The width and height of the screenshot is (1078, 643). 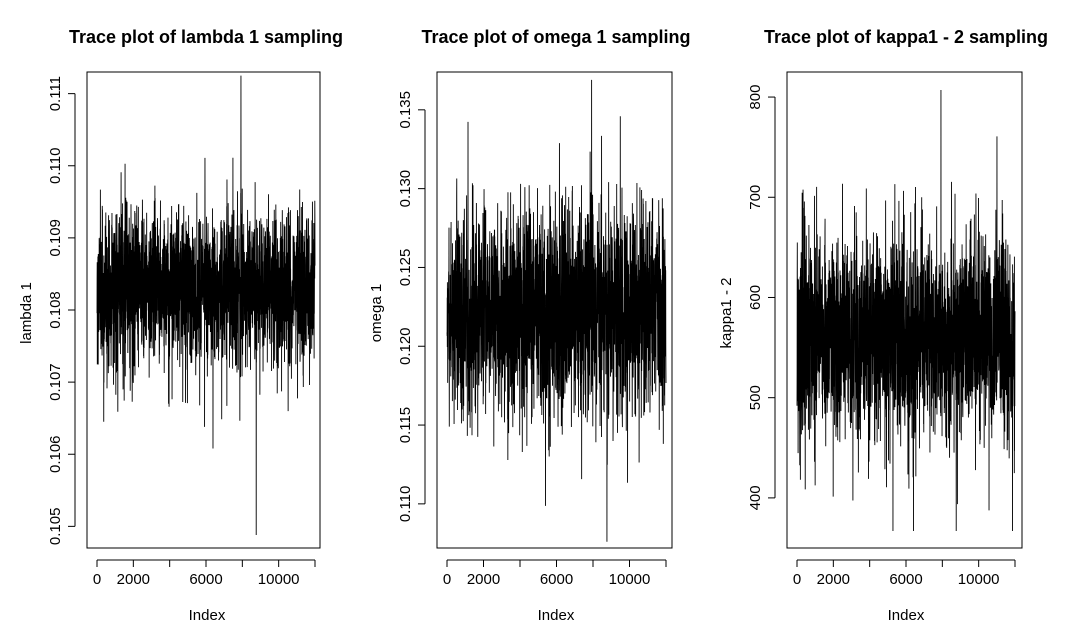 I want to click on y-tick-label: 0.108, so click(x=55, y=310).